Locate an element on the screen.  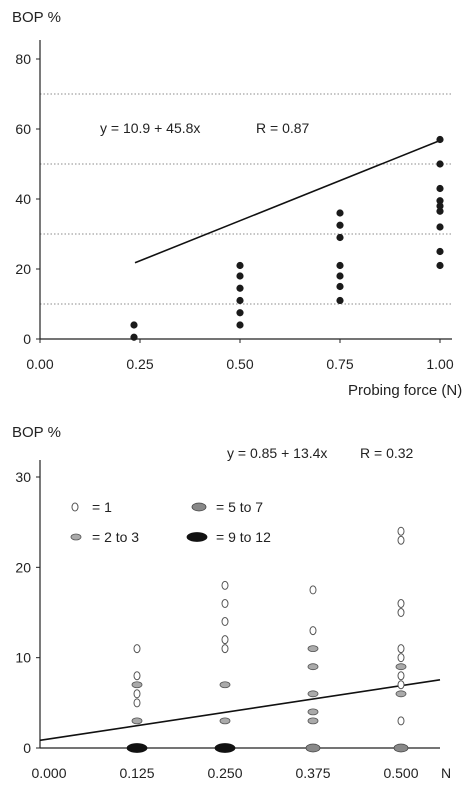
top-x-tick-label: 0.50 is located at coordinates (239, 364).